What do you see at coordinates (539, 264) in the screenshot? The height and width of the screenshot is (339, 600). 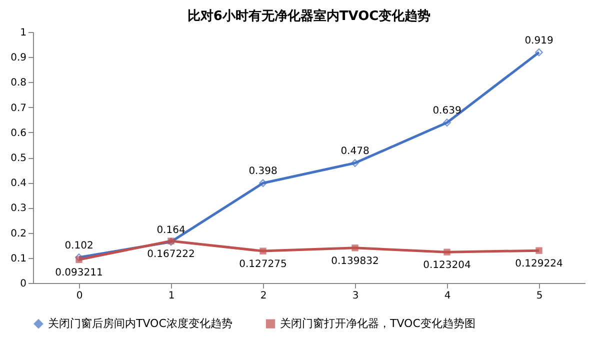 I see `data-label: 0.129224` at bounding box center [539, 264].